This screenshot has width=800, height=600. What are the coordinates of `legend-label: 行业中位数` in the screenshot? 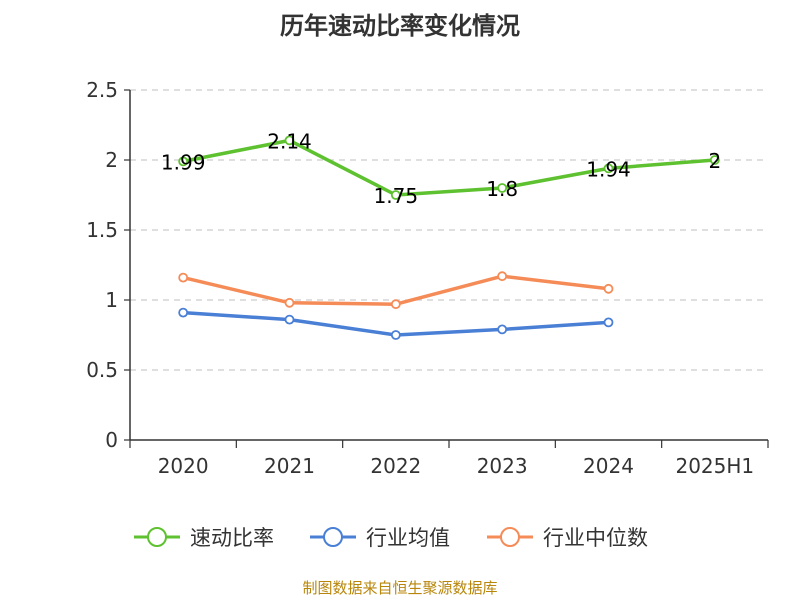 It's located at (595, 538).